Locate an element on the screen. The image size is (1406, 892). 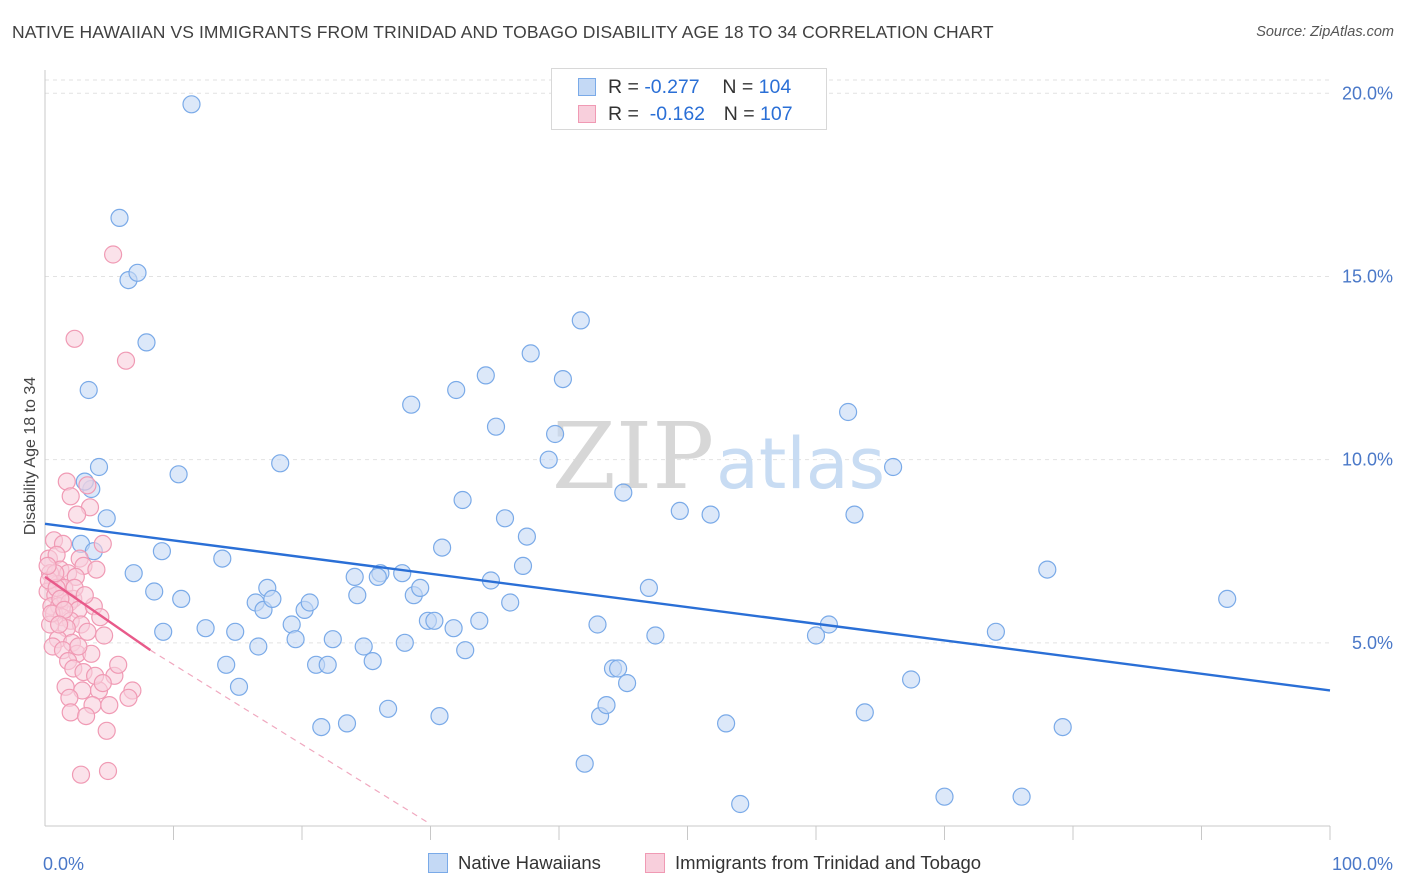
legend-r-value: -0.162 is located at coordinates (677, 113).